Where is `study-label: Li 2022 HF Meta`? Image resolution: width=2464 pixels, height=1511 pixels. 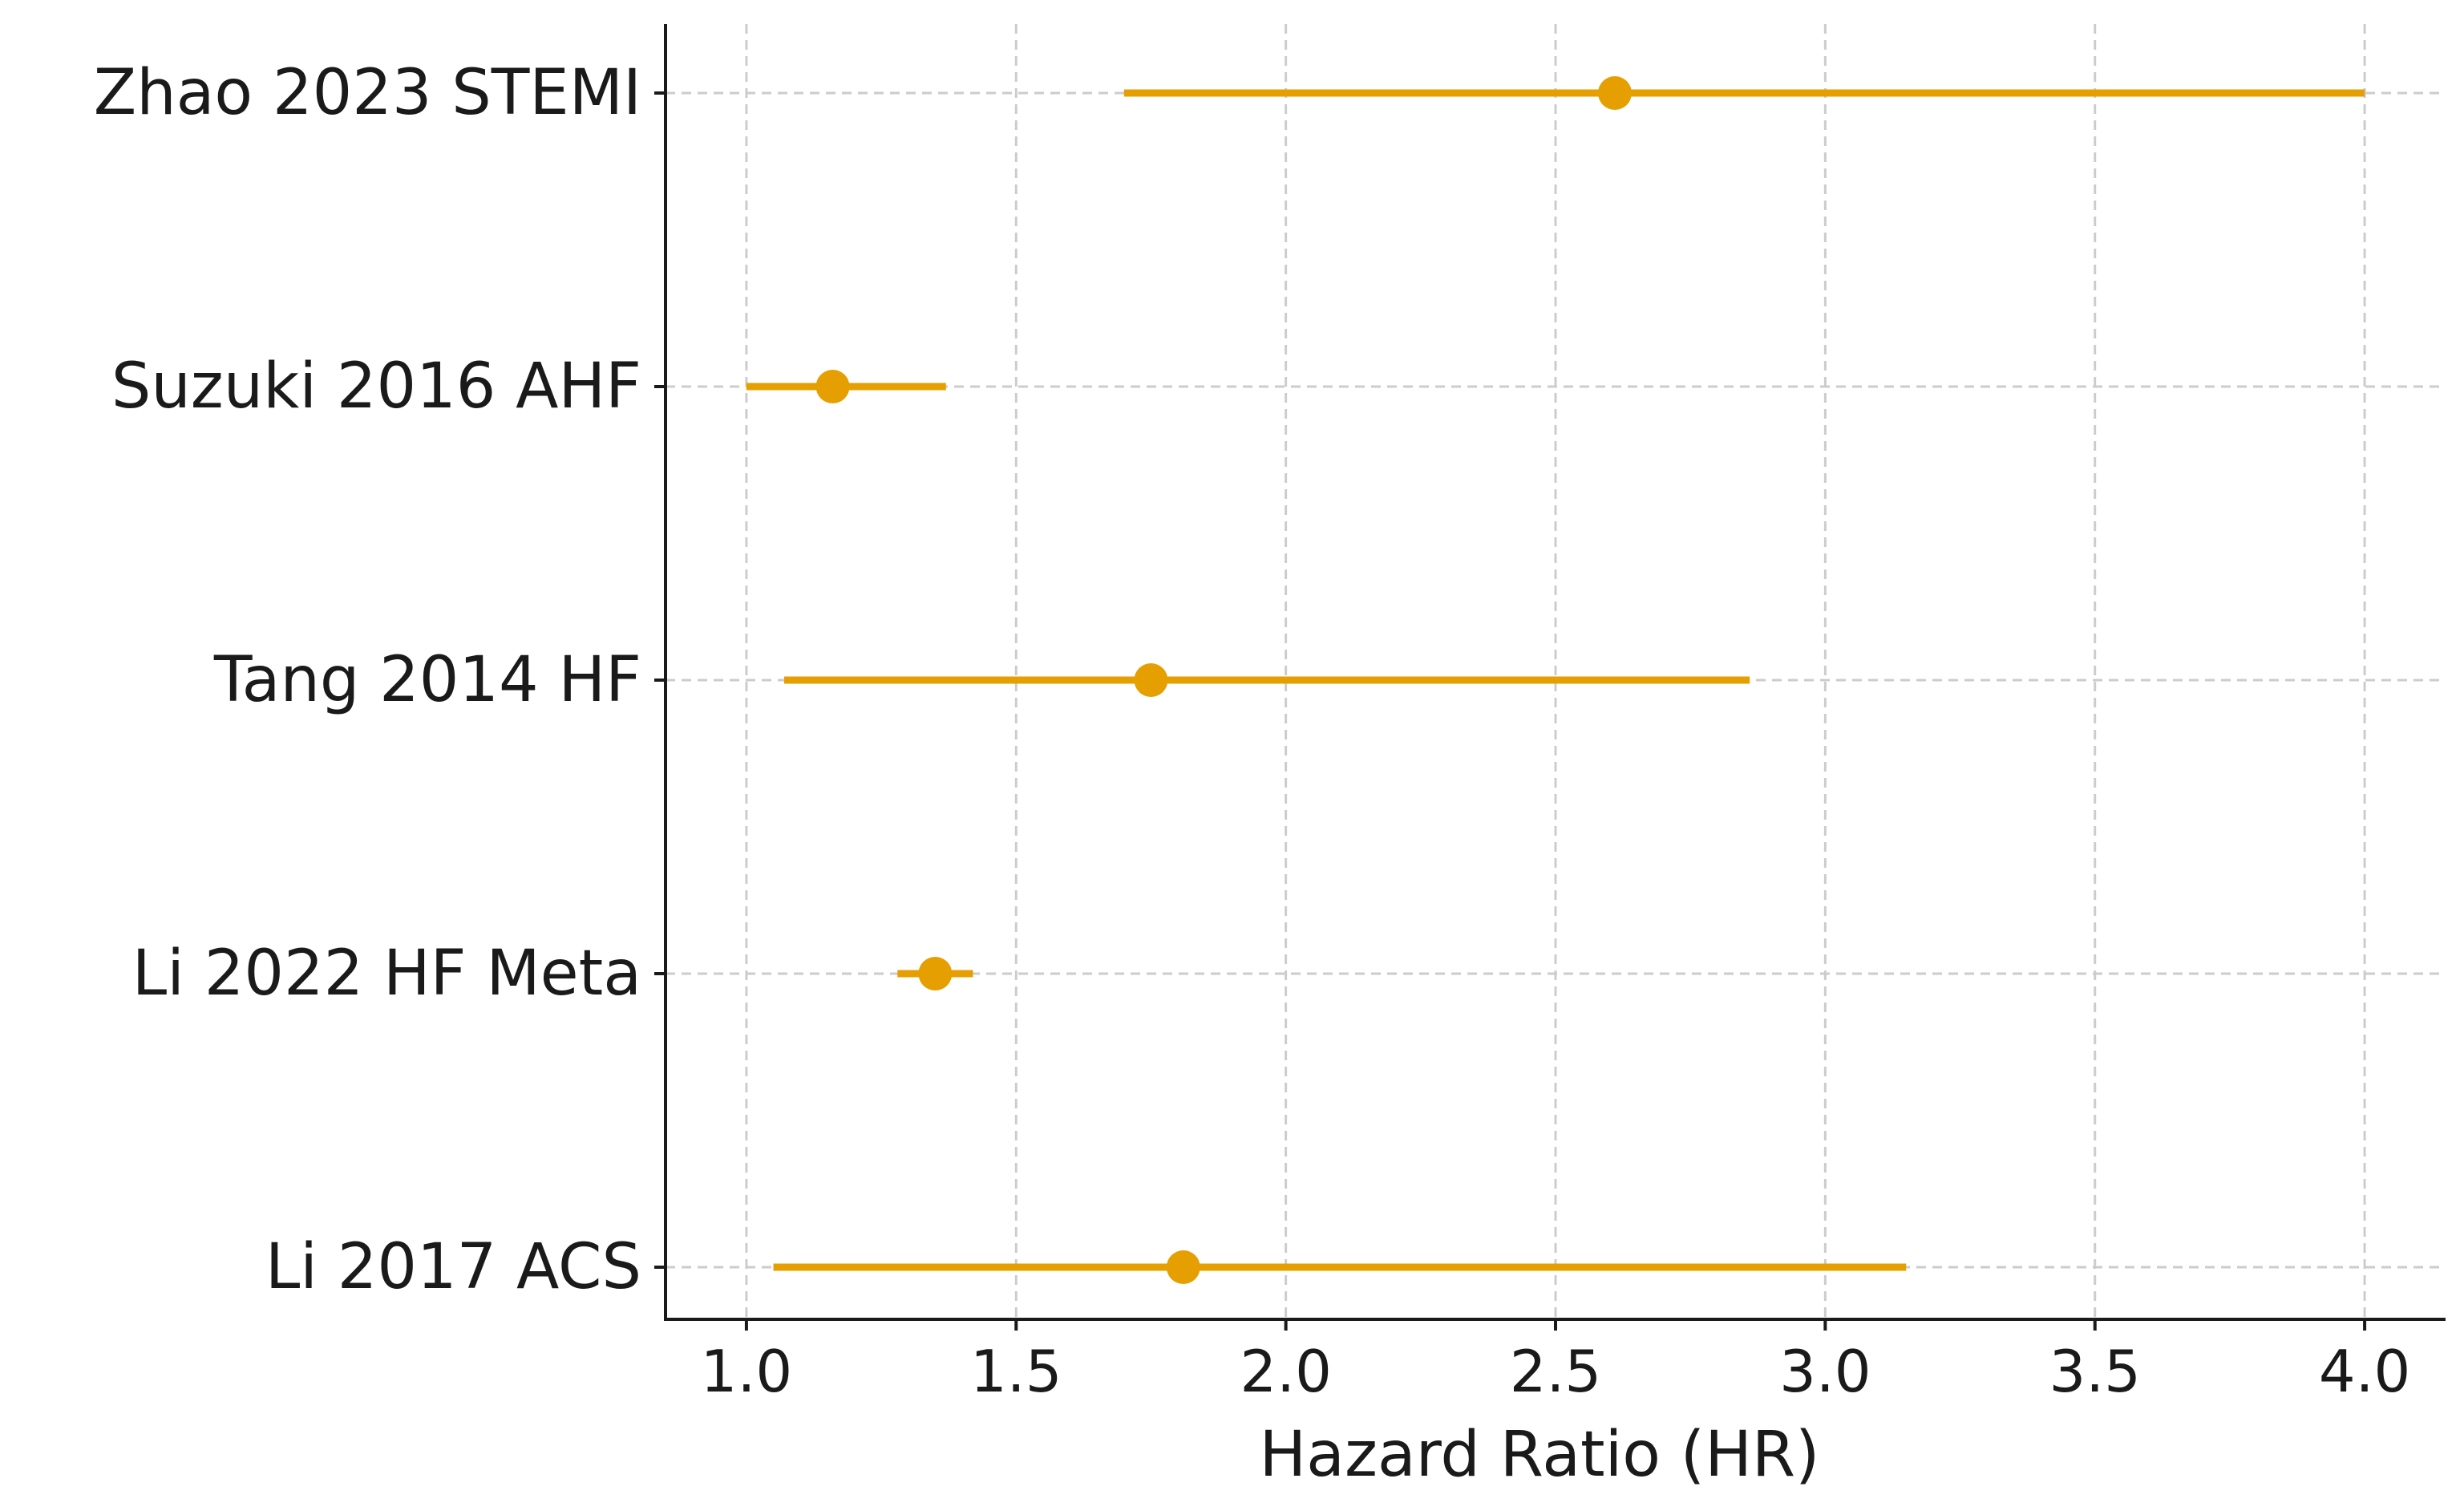 study-label: Li 2022 HF Meta is located at coordinates (386, 974).